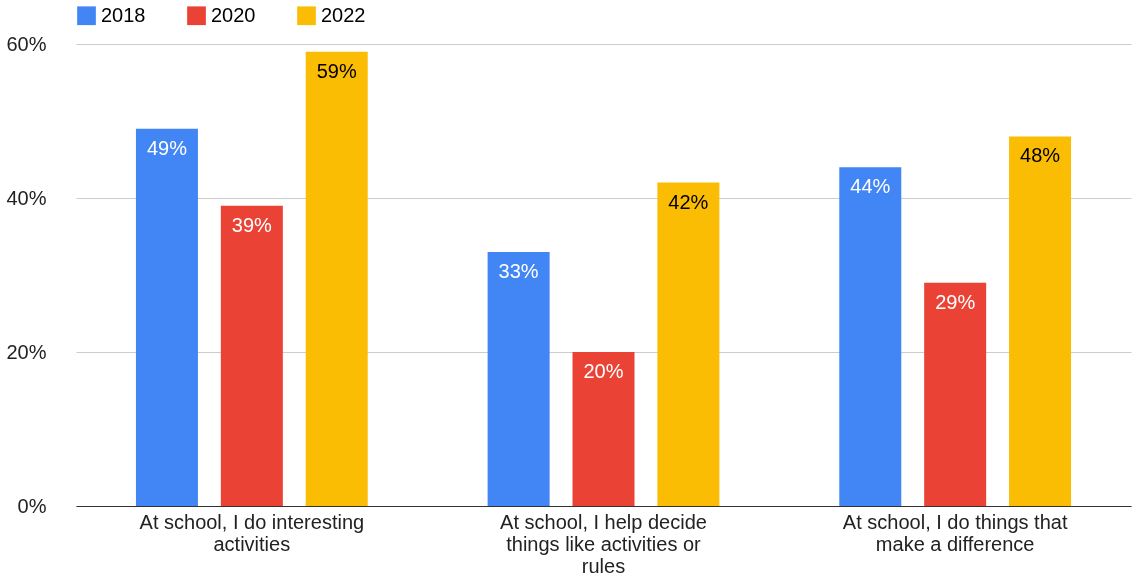 The height and width of the screenshot is (588, 1141). I want to click on x-tick-label: At school, I help decide things like activities or rules, so click(603, 543).